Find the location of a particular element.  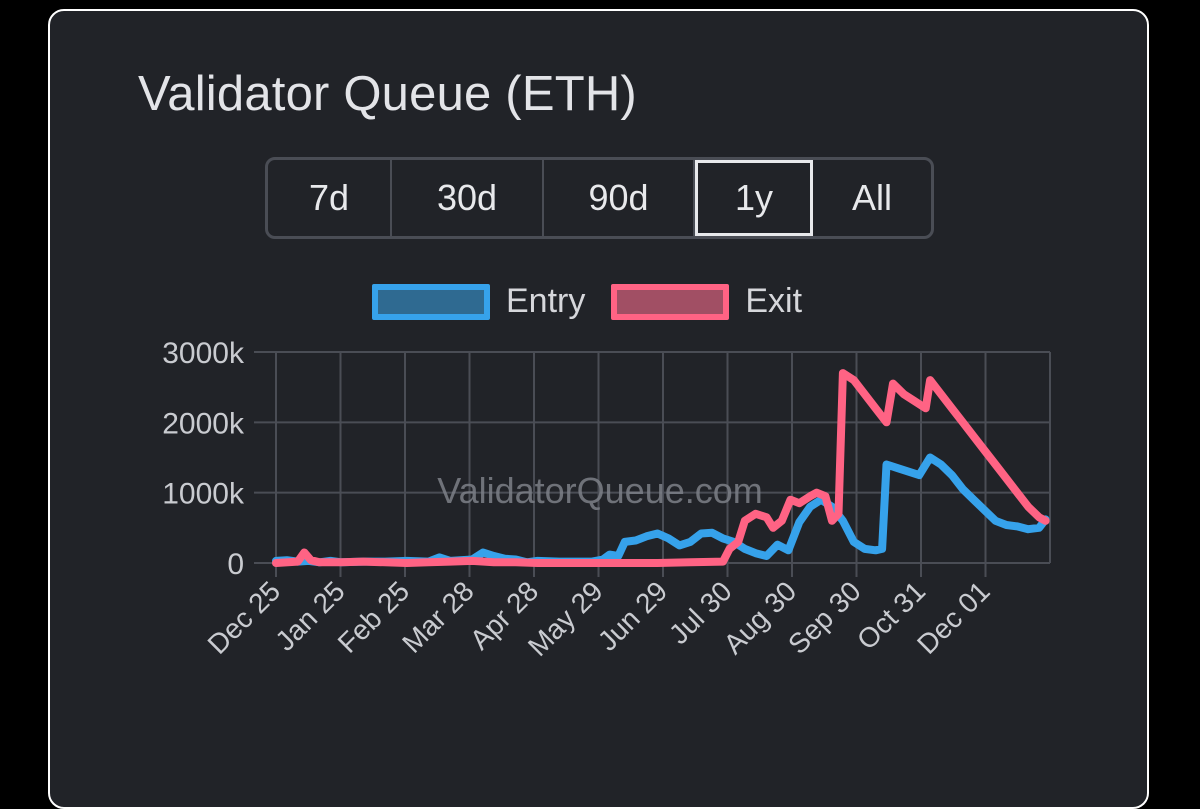

x-tick-label: Jun 29 is located at coordinates (632, 615).